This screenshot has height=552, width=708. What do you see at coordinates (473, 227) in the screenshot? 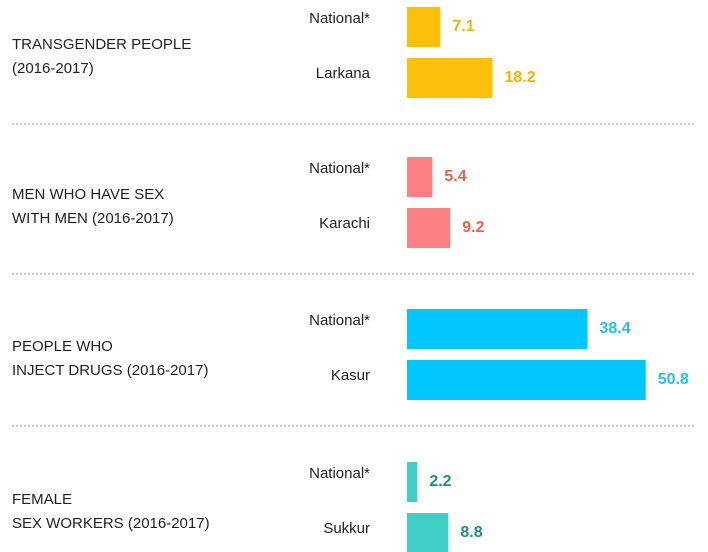
I see `value-label: 9.2` at bounding box center [473, 227].